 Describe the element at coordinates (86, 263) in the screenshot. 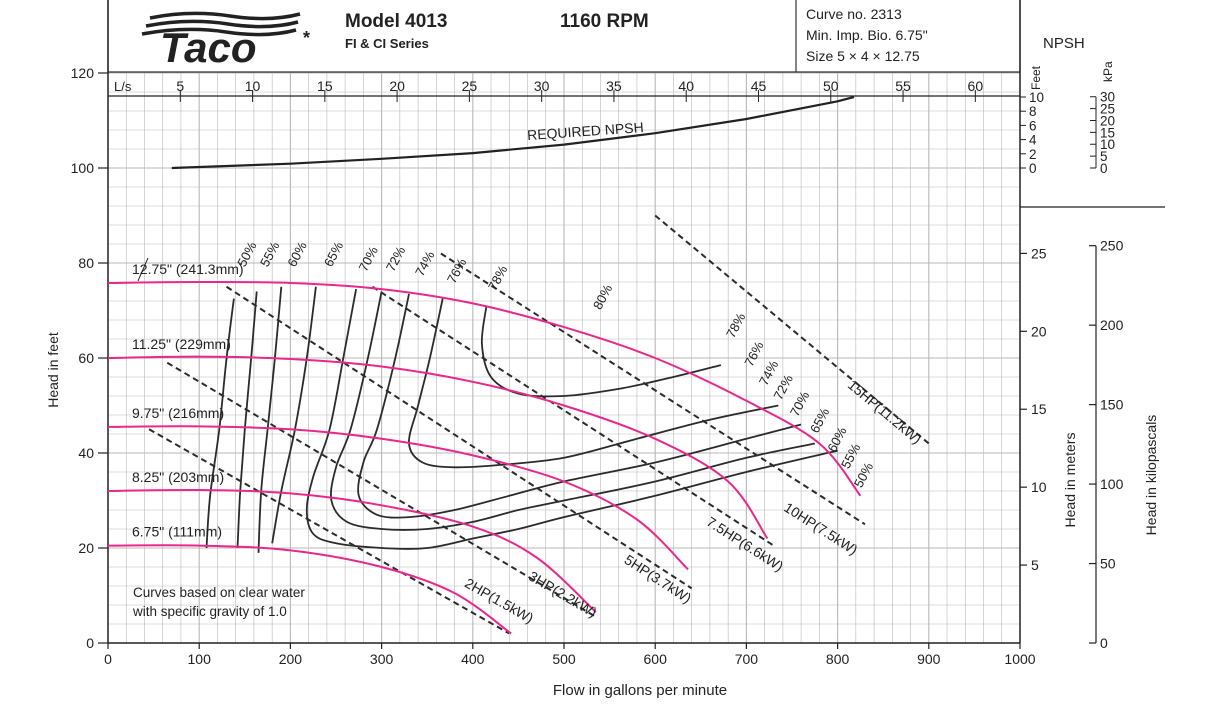

I see `y-tick-label: 80` at that location.